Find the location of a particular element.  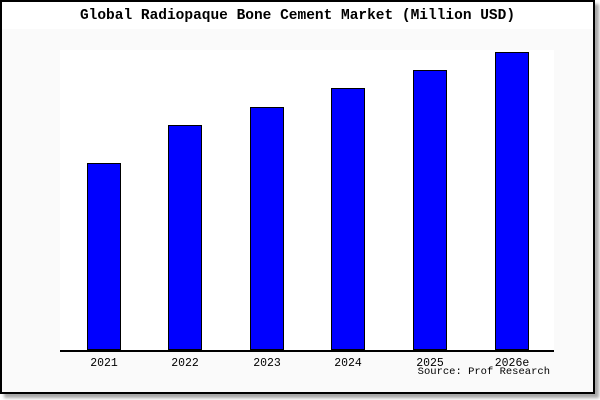

x-axis-line is located at coordinates (307, 351).